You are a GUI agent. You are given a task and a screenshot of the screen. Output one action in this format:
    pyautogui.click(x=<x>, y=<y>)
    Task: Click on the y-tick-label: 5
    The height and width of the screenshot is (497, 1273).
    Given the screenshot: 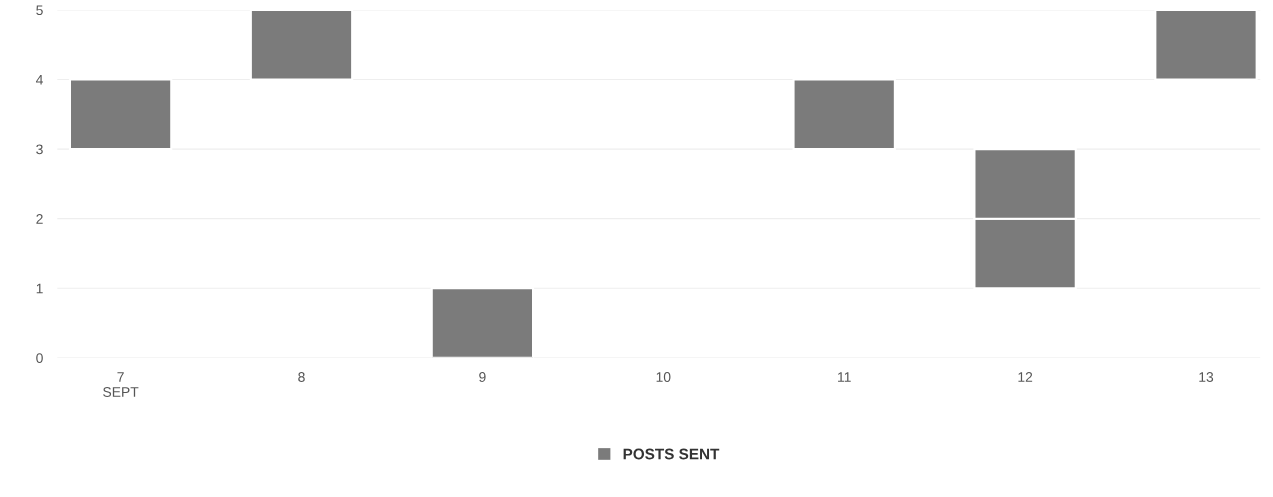 What is the action you would take?
    pyautogui.click(x=39, y=10)
    